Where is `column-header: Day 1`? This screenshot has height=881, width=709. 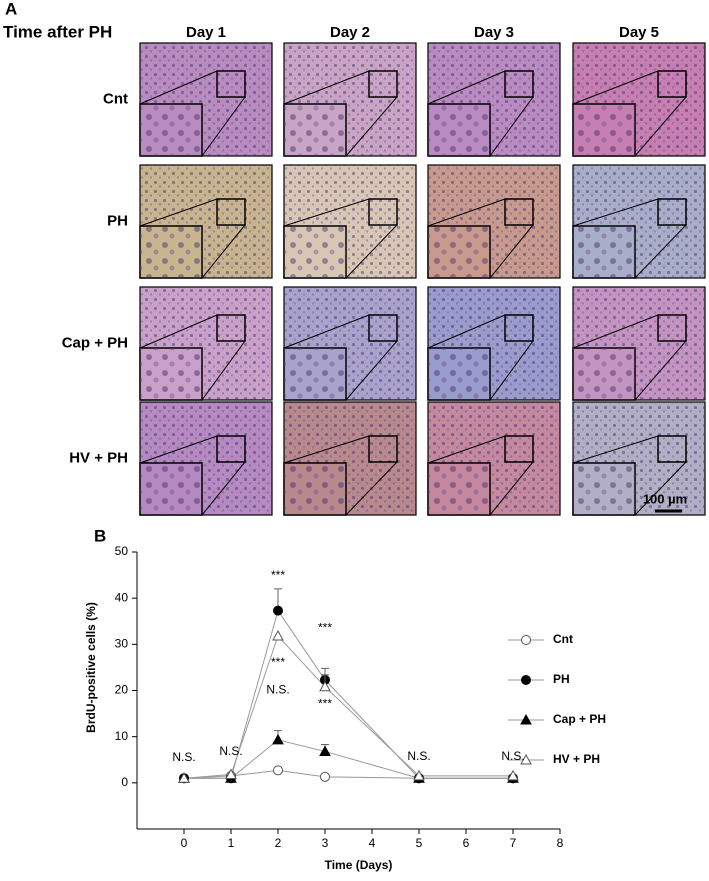
column-header: Day 1 is located at coordinates (206, 32).